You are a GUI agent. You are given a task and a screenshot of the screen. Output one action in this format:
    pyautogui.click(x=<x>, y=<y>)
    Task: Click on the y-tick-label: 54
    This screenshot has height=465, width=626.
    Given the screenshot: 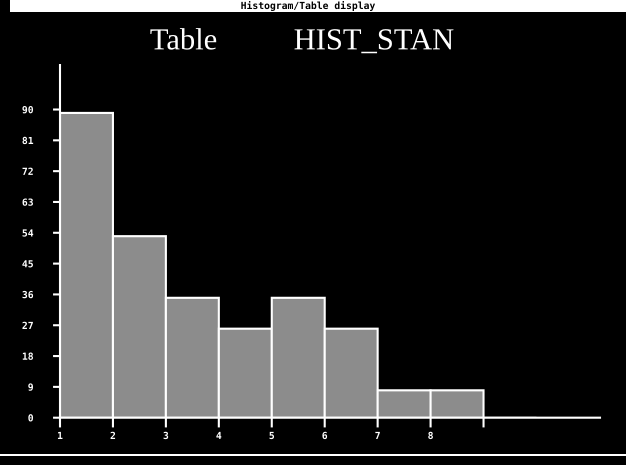 What is the action you would take?
    pyautogui.click(x=28, y=233)
    